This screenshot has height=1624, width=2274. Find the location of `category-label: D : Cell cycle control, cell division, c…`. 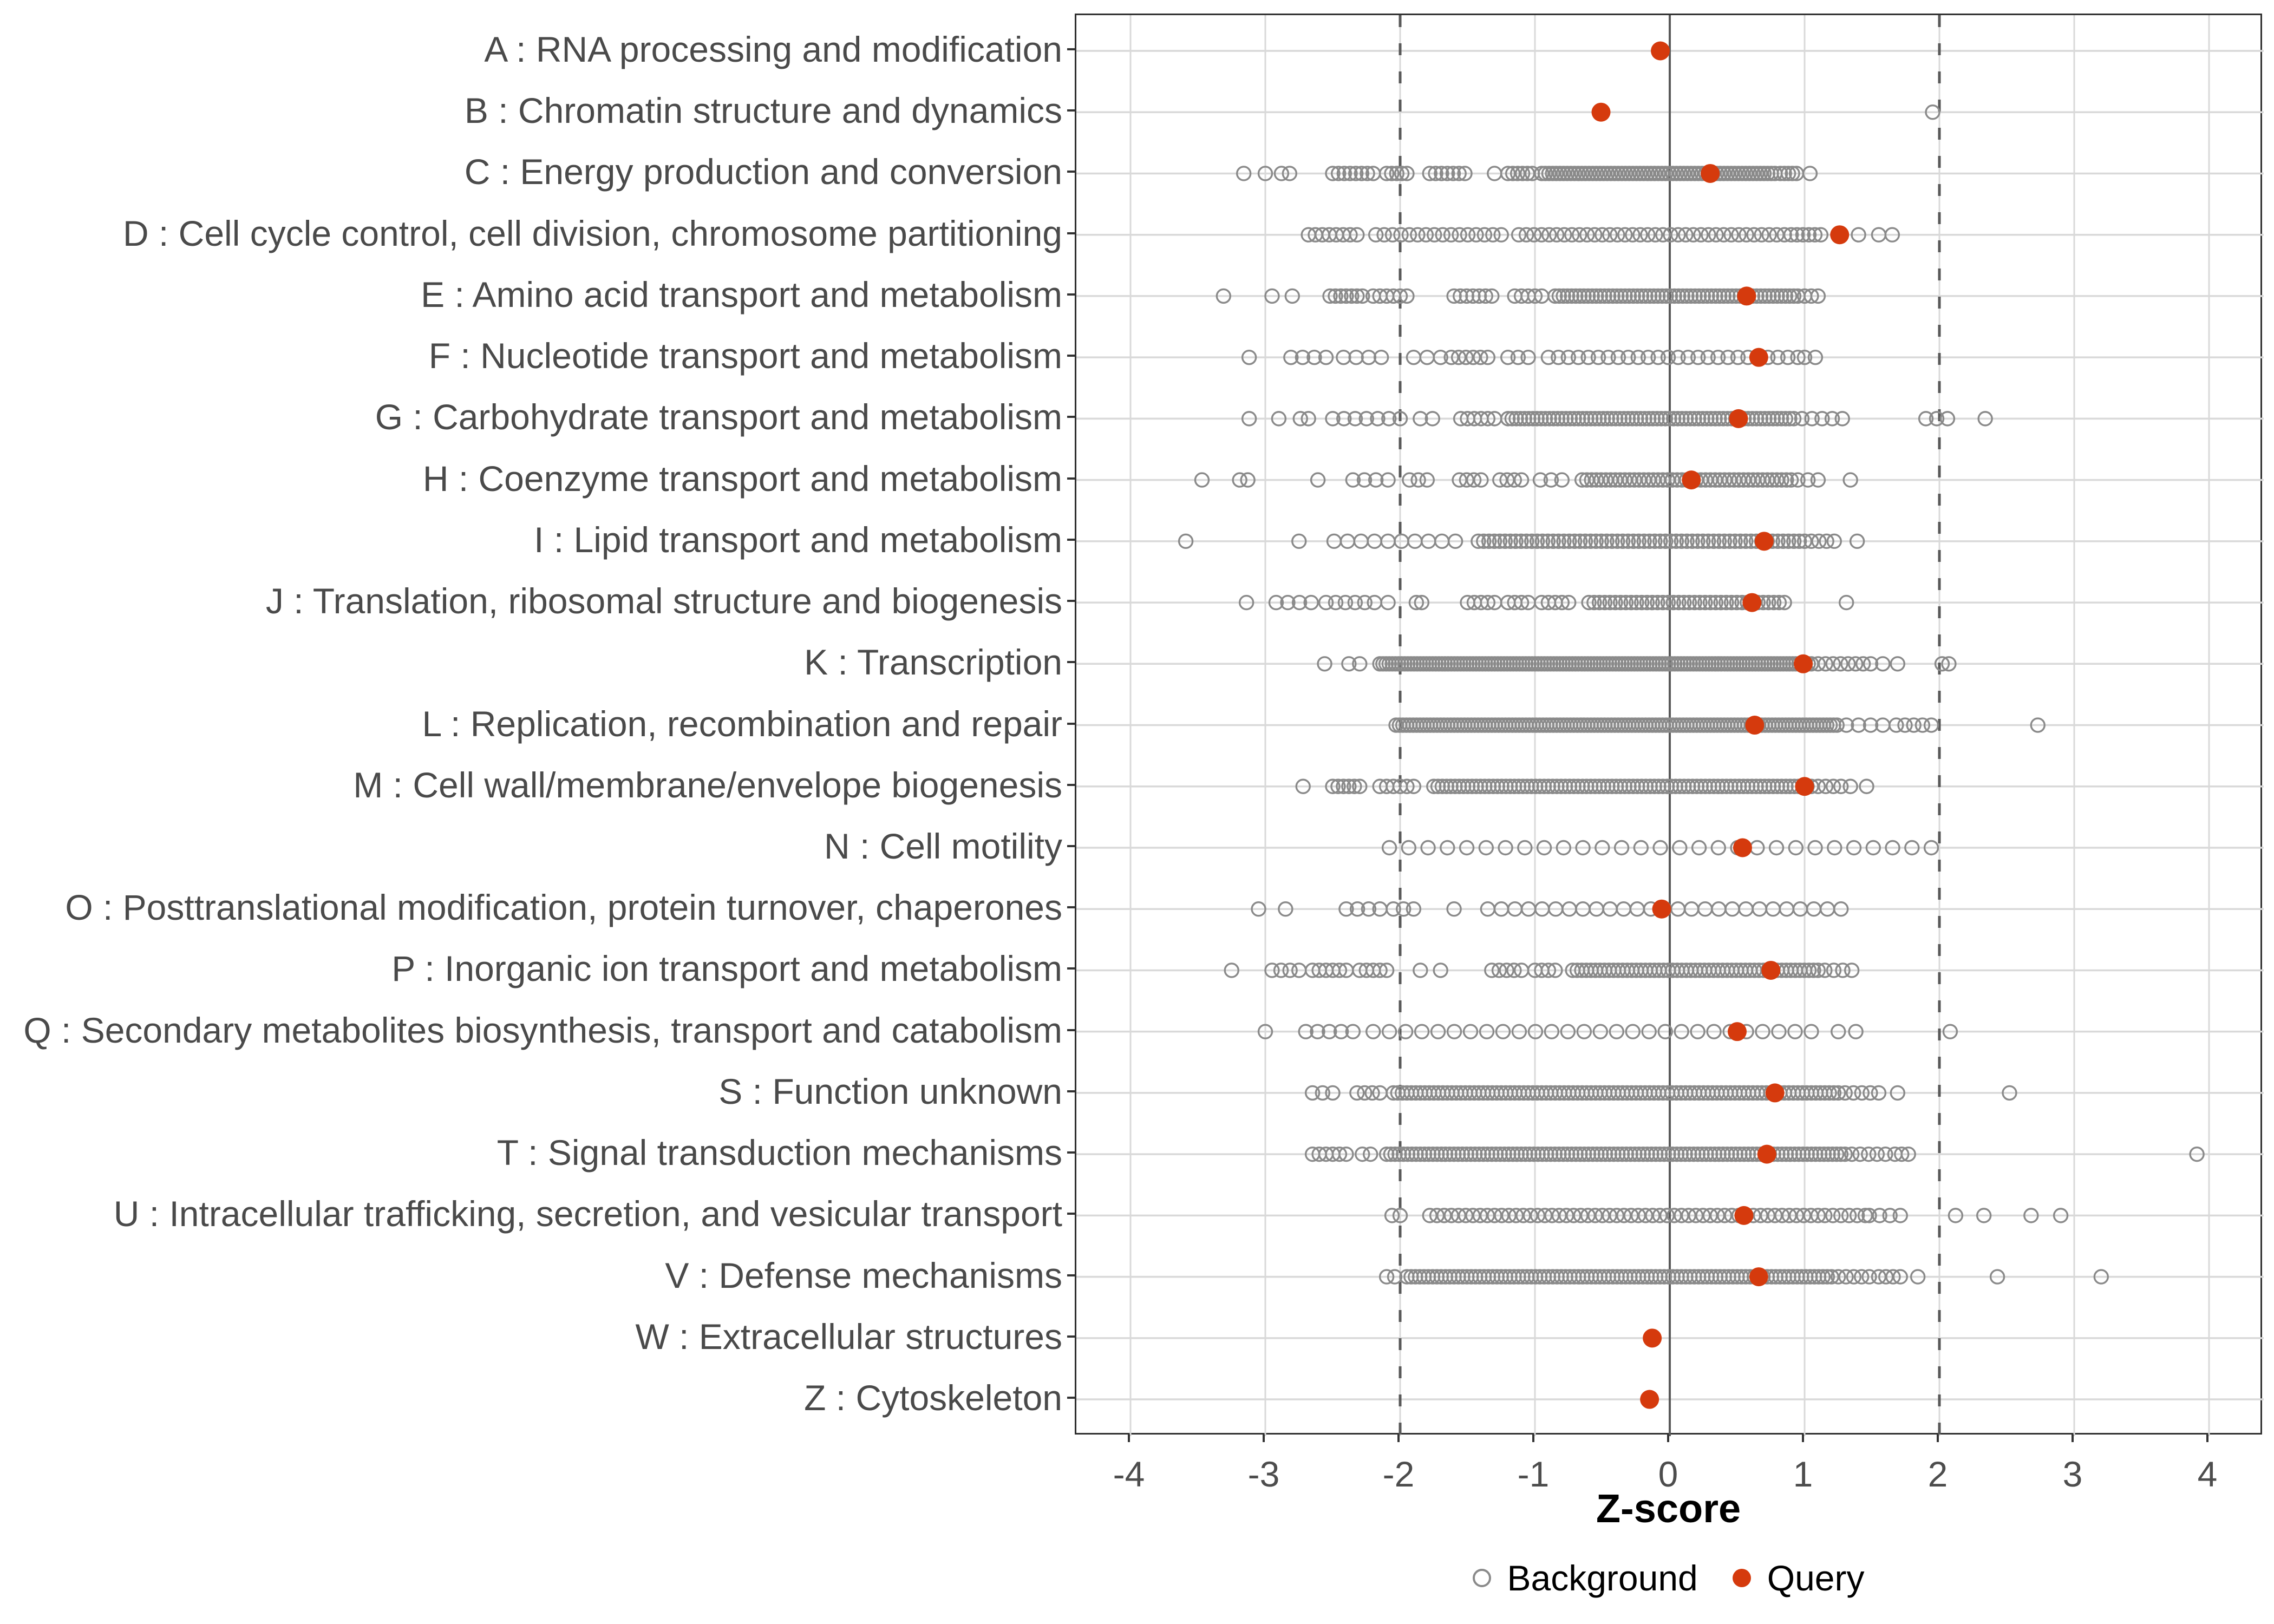

category-label: D : Cell cycle control, cell division, c… is located at coordinates (592, 233).